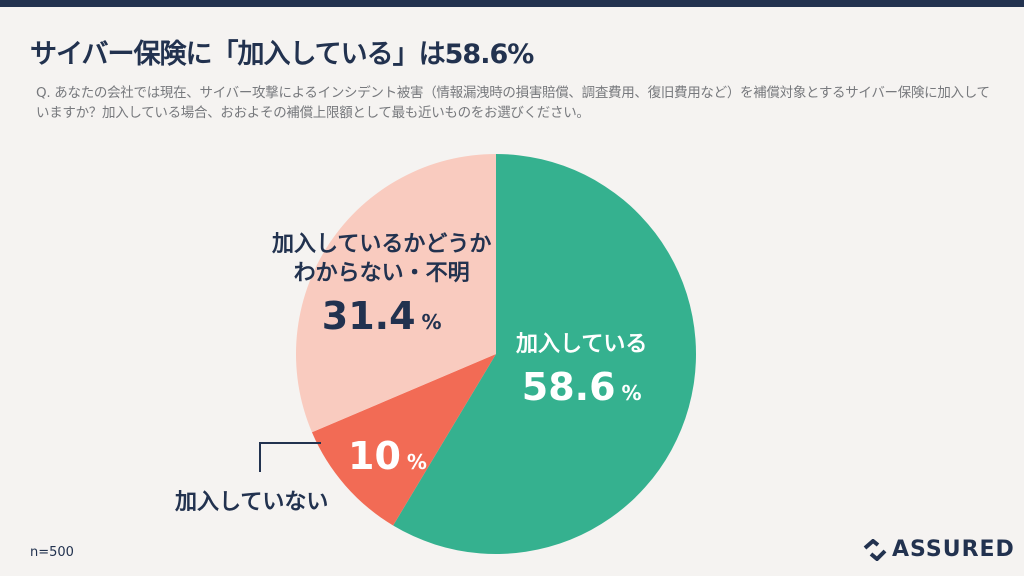 The width and height of the screenshot is (1024, 576). What do you see at coordinates (381, 316) in the screenshot?
I see `slice-value: 31.4%` at bounding box center [381, 316].